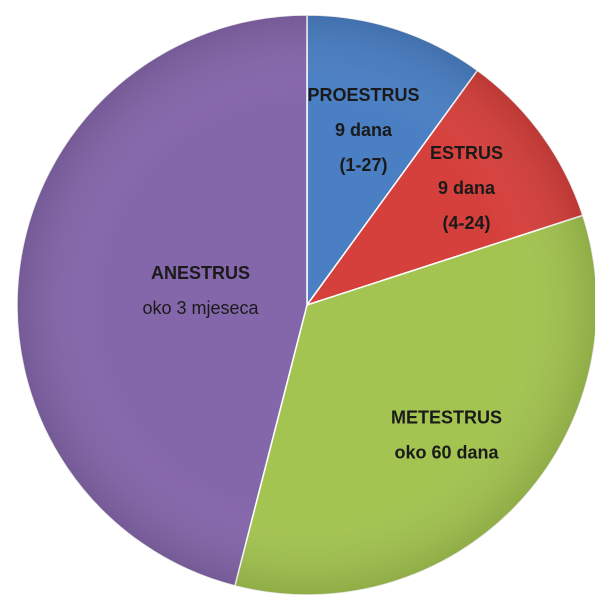 This screenshot has height=599, width=595. What do you see at coordinates (363, 165) in the screenshot?
I see `slice-label: (1-27)` at bounding box center [363, 165].